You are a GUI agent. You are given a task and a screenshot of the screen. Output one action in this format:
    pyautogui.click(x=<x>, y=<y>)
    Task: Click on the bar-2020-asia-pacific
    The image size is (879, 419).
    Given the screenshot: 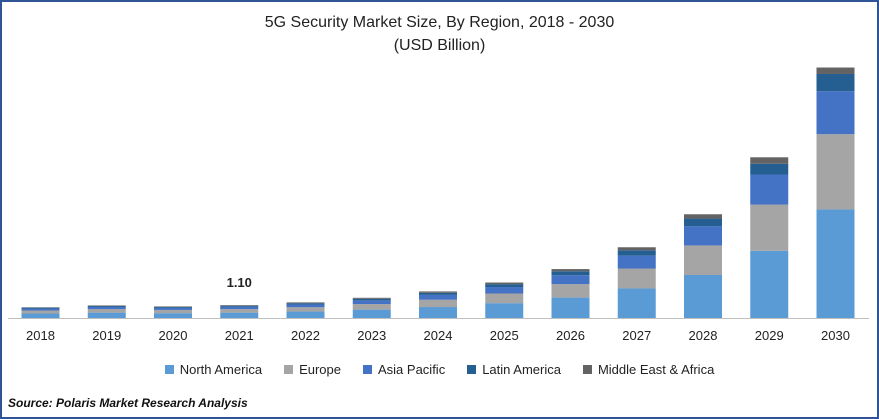 What is the action you would take?
    pyautogui.click(x=173, y=308)
    